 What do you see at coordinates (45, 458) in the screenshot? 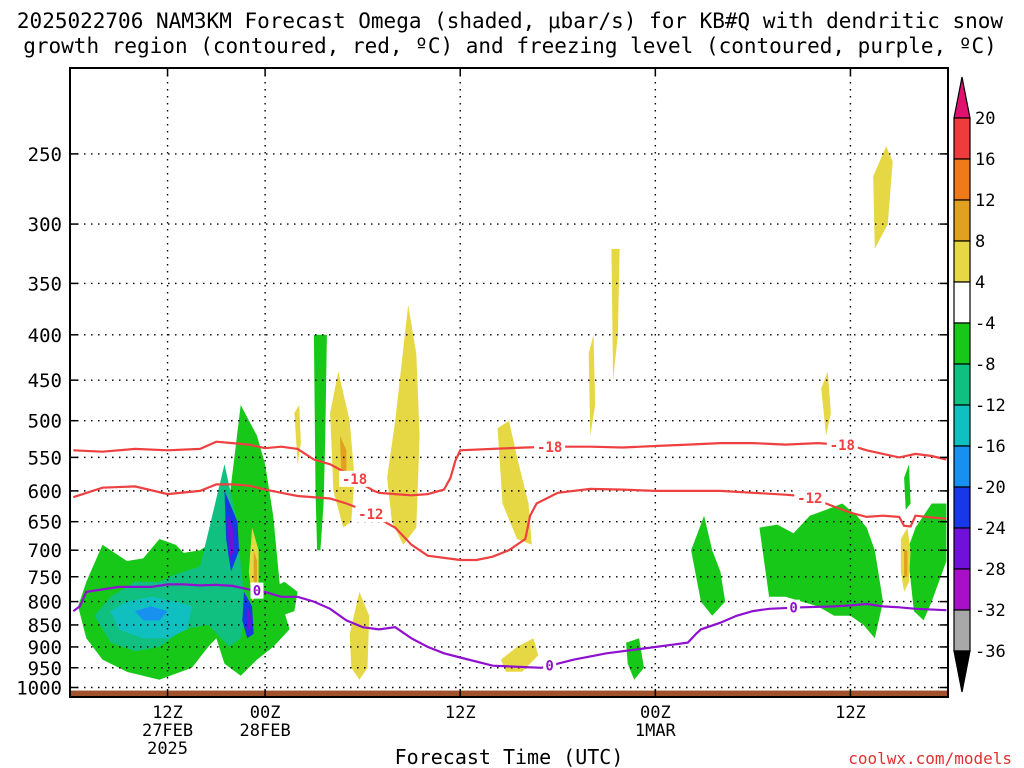
I see `y-tick-label: 550` at bounding box center [45, 458].